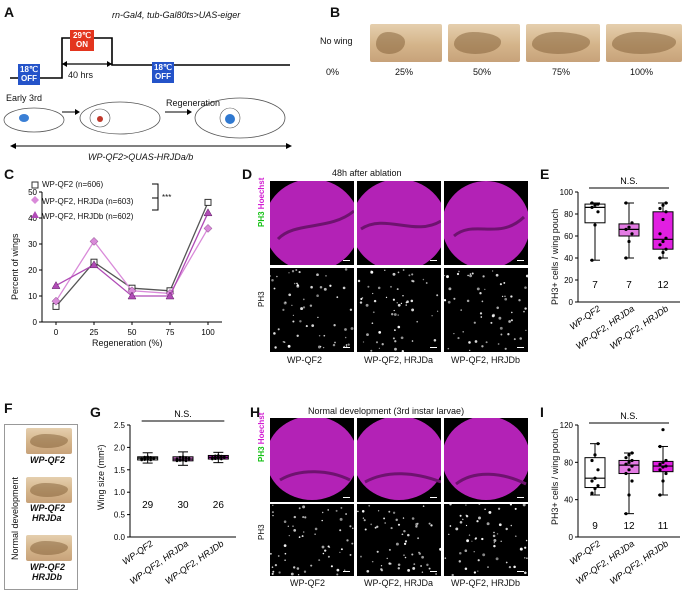 This screenshot has height=594, width=685. I want to click on chartG-ytick-label: 1.5, so click(120, 470).